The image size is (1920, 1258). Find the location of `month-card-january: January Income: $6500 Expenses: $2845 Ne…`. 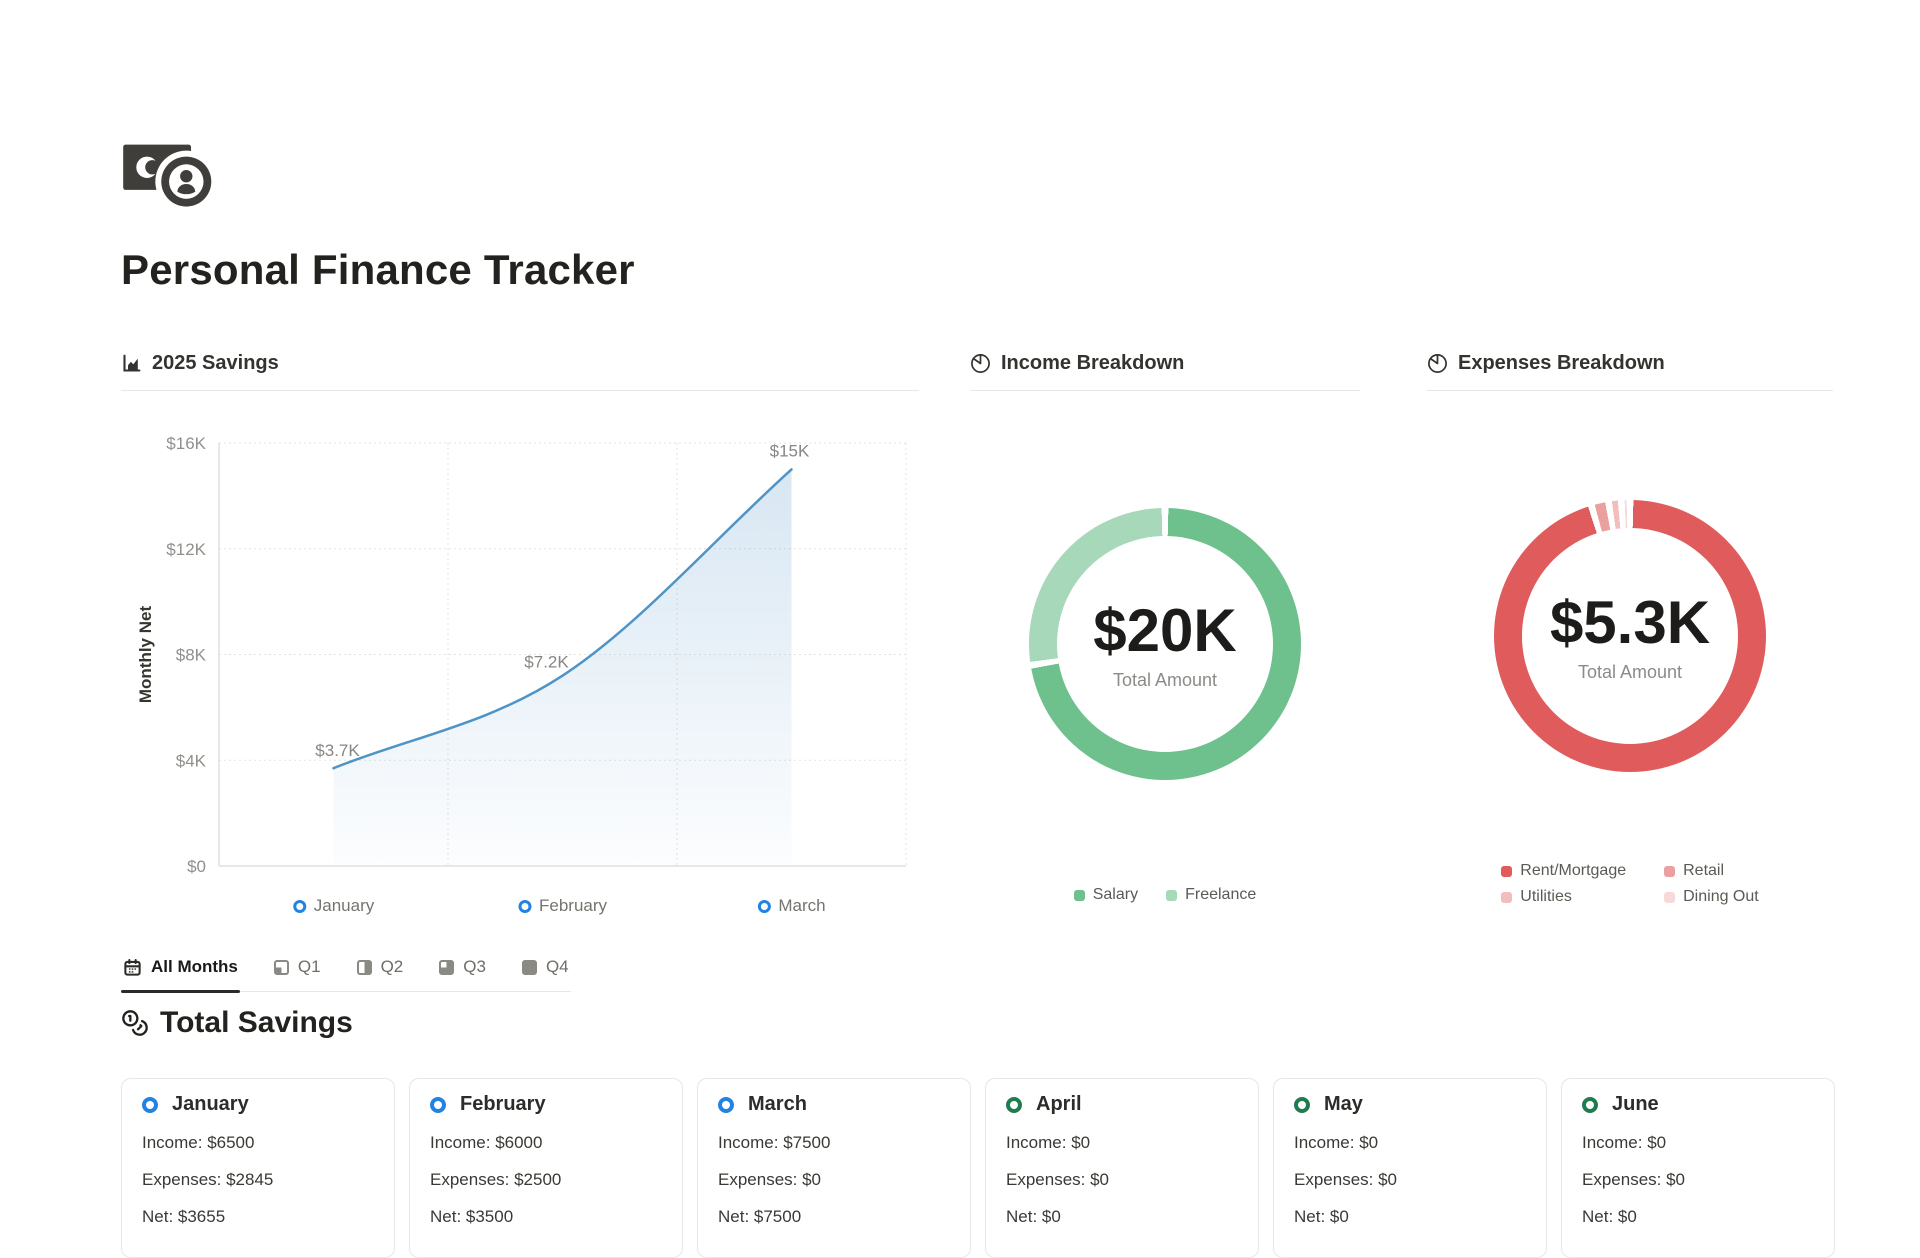

month-card-january: January Income: $6500 Expenses: $2845 Ne… is located at coordinates (258, 1168).